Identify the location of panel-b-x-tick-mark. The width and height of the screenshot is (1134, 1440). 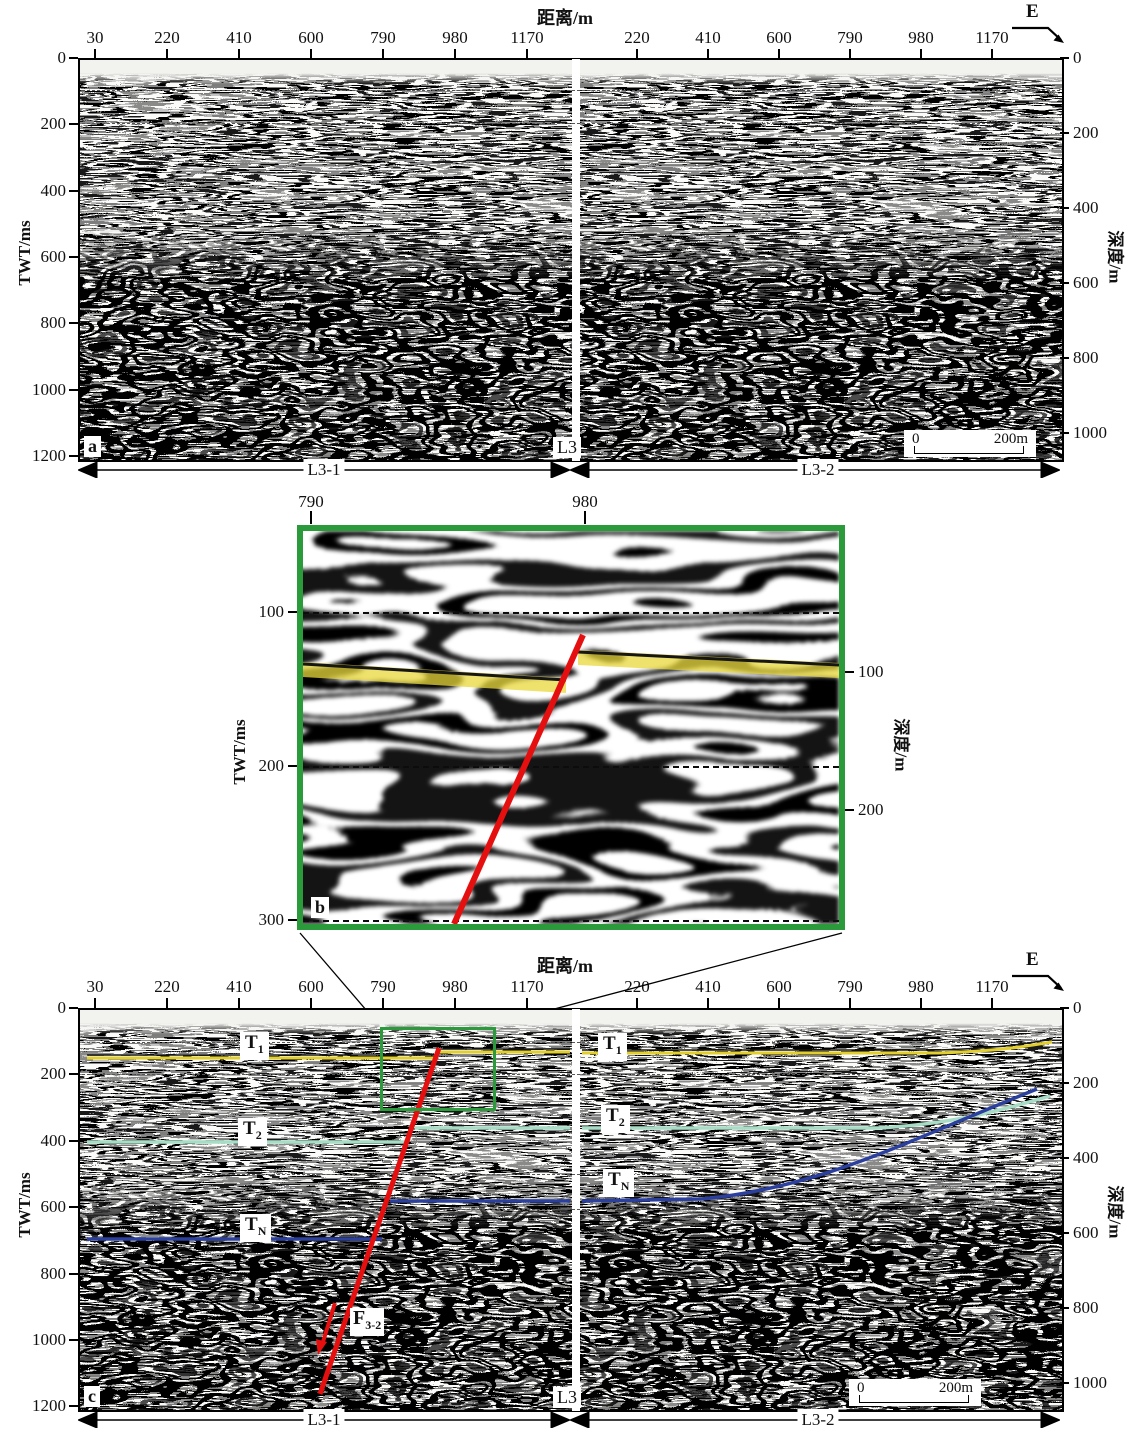
(311, 517).